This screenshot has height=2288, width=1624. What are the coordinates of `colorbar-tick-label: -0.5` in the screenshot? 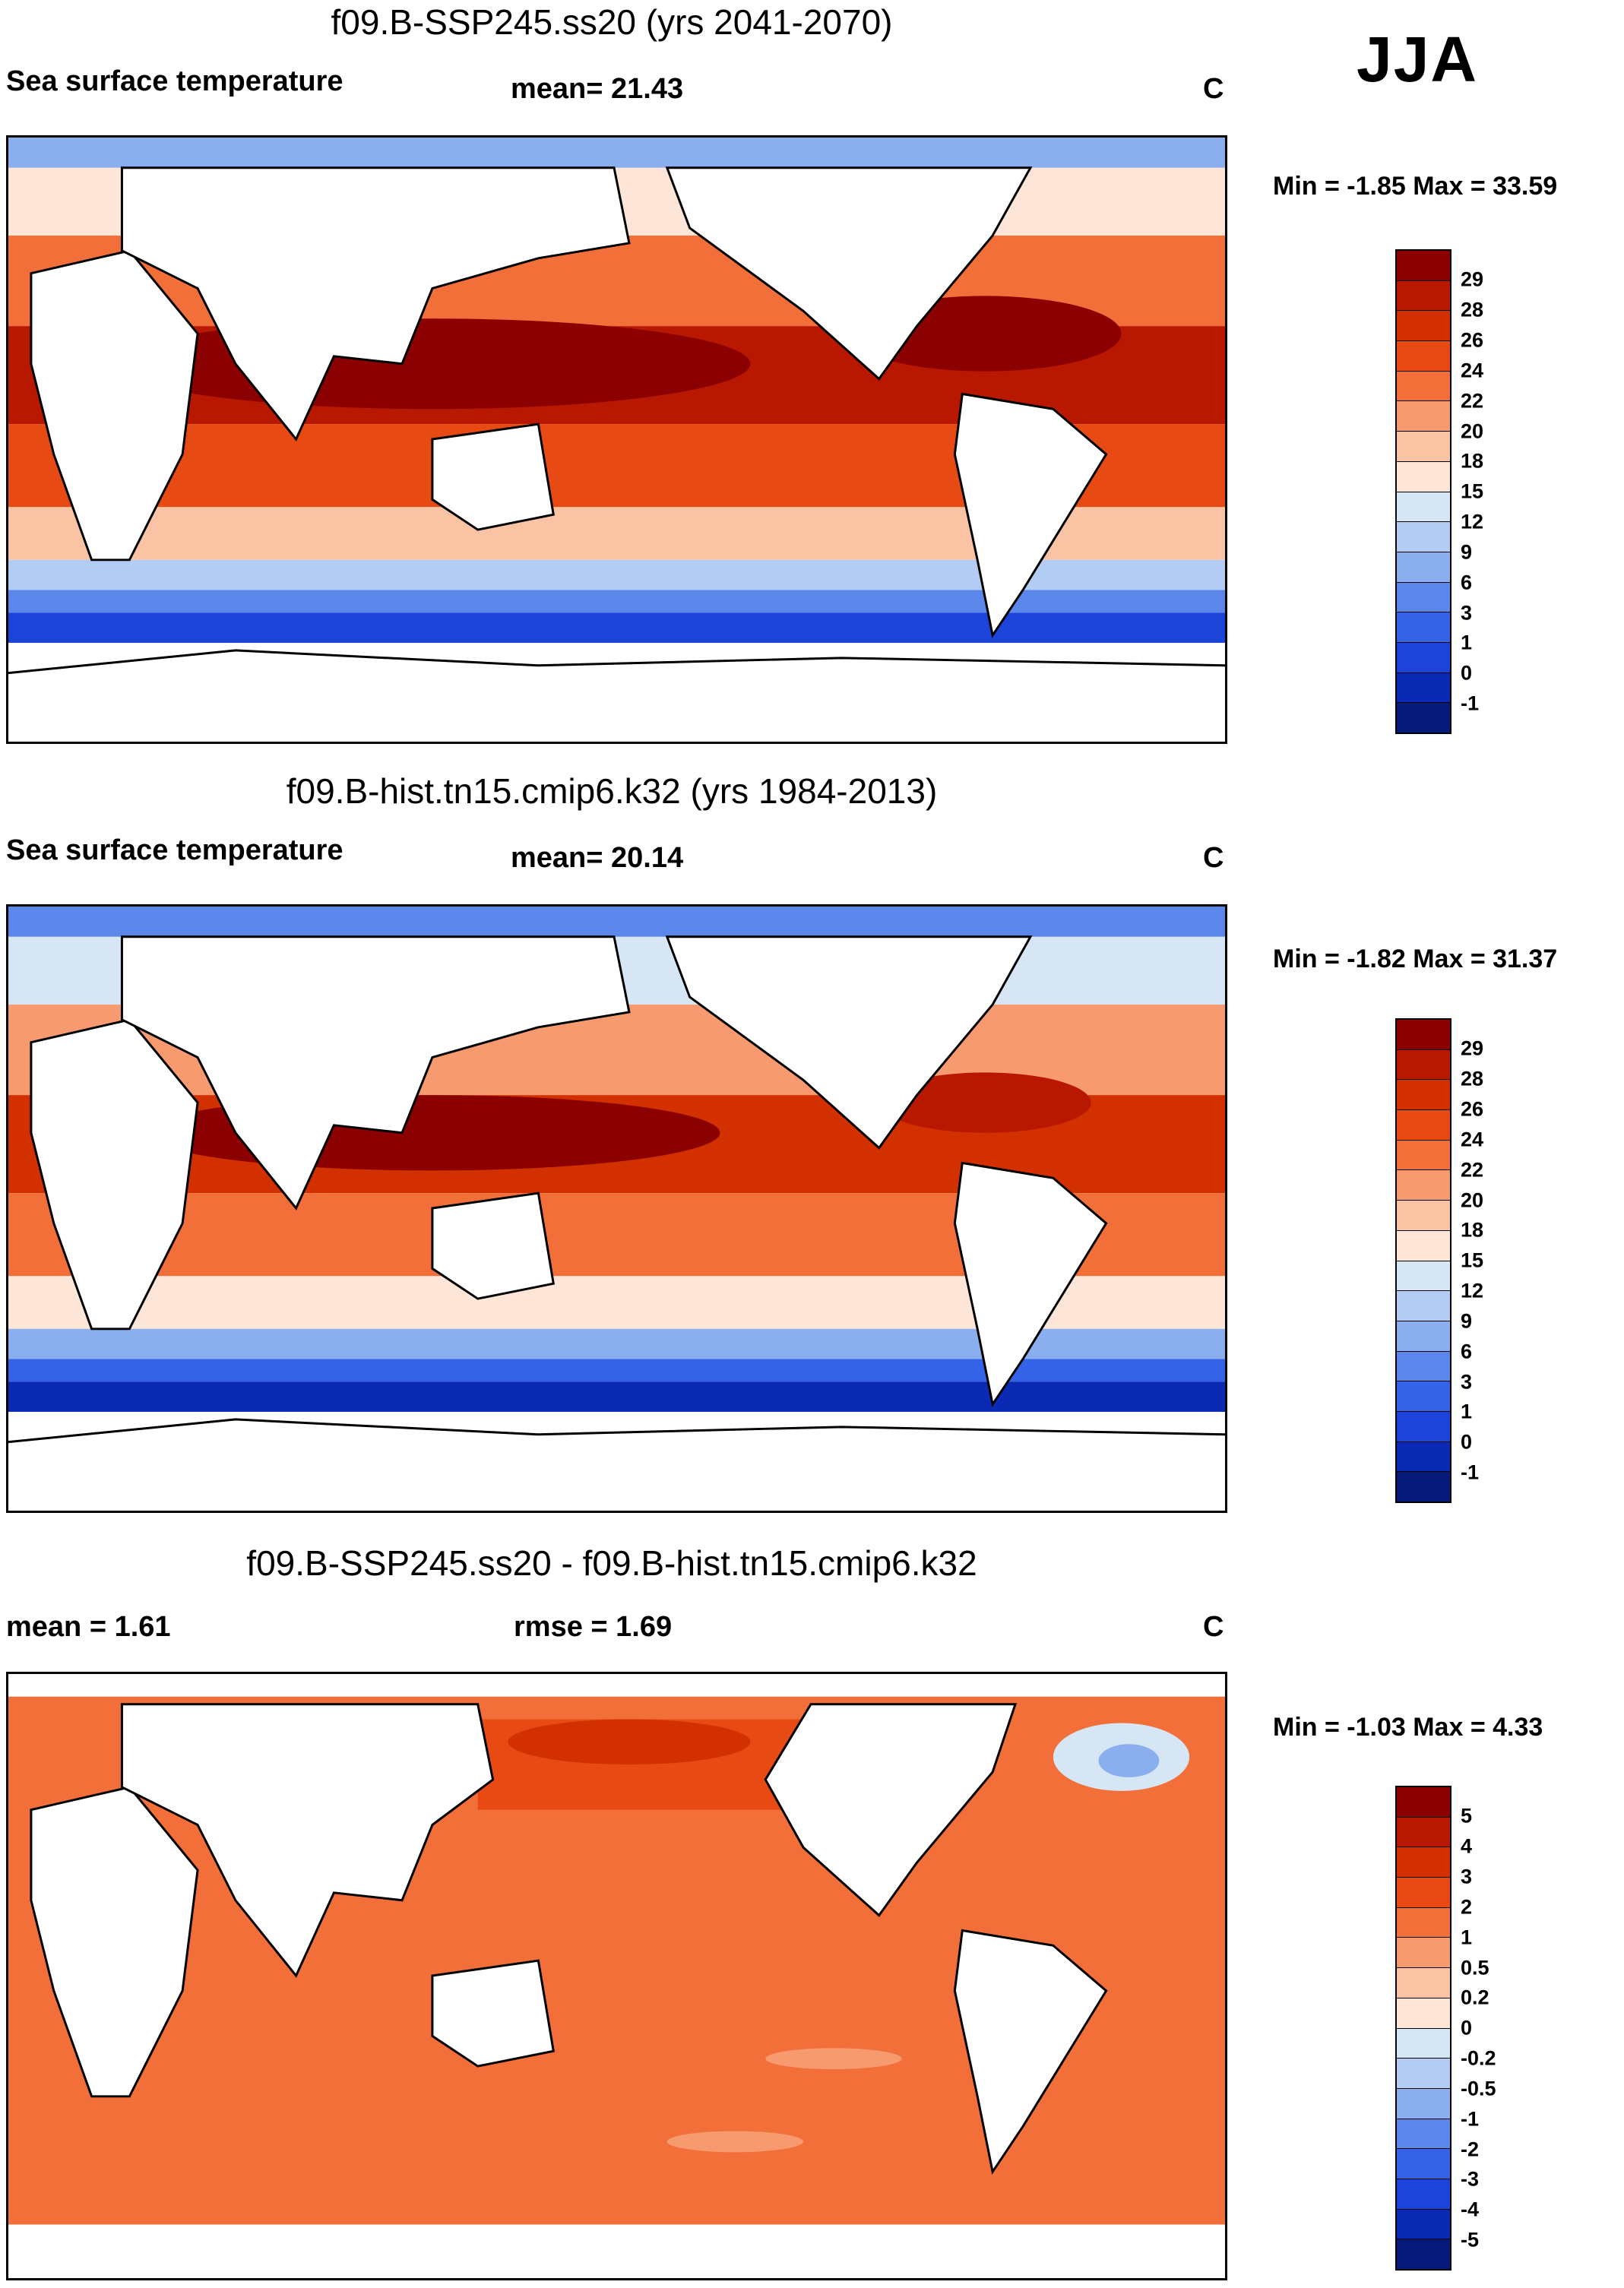 It's located at (1479, 2088).